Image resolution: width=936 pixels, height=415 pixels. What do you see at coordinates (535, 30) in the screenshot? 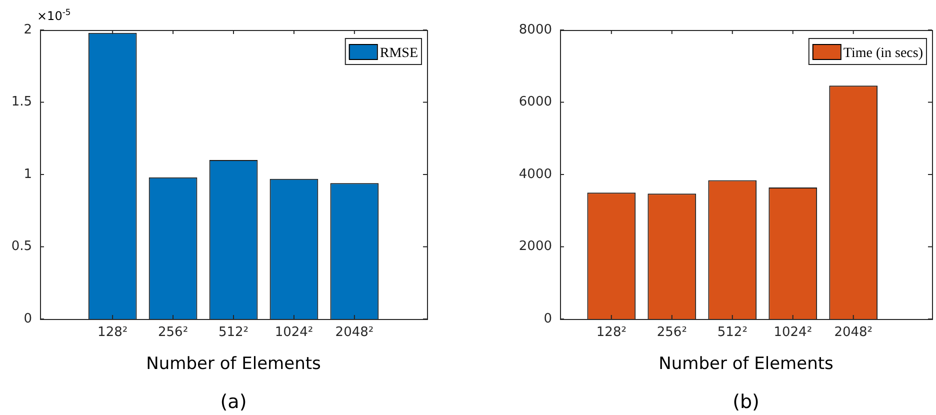
I see `y-tick-label: 8000` at bounding box center [535, 30].